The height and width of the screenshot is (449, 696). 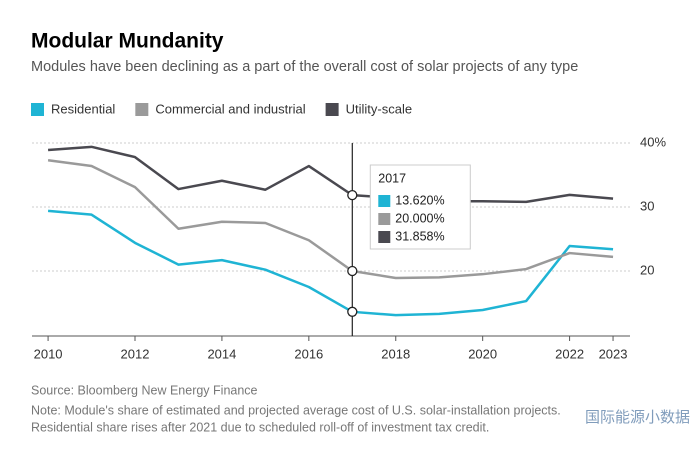 What do you see at coordinates (48, 353) in the screenshot?
I see `x-tick-label: 2010` at bounding box center [48, 353].